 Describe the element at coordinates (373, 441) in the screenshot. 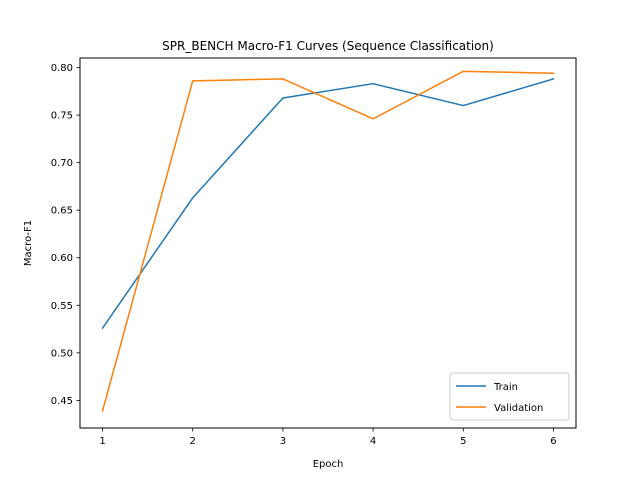

I see `x-tick-label: 4` at that location.